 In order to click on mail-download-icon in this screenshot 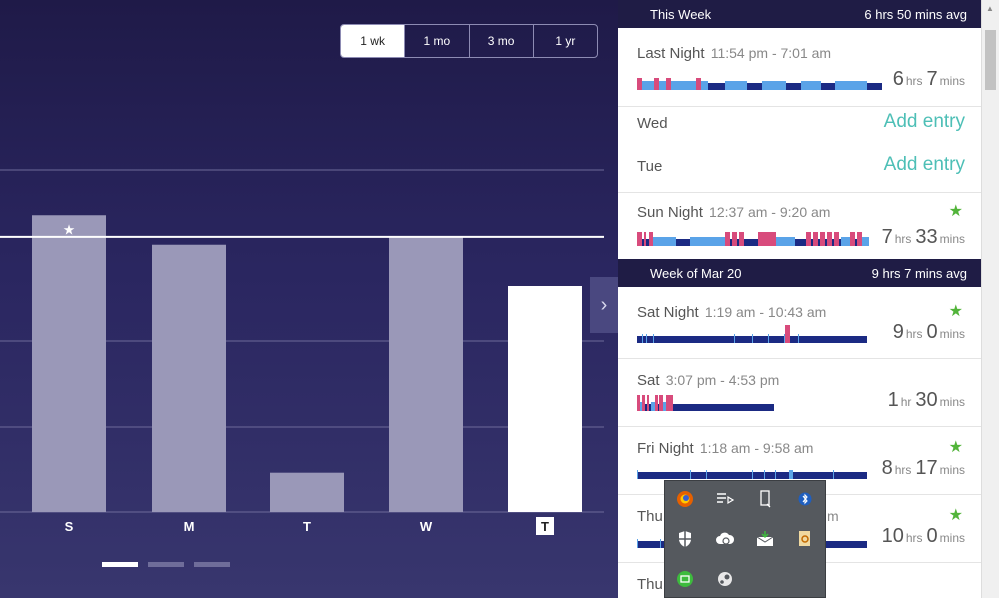, I will do `click(765, 539)`.